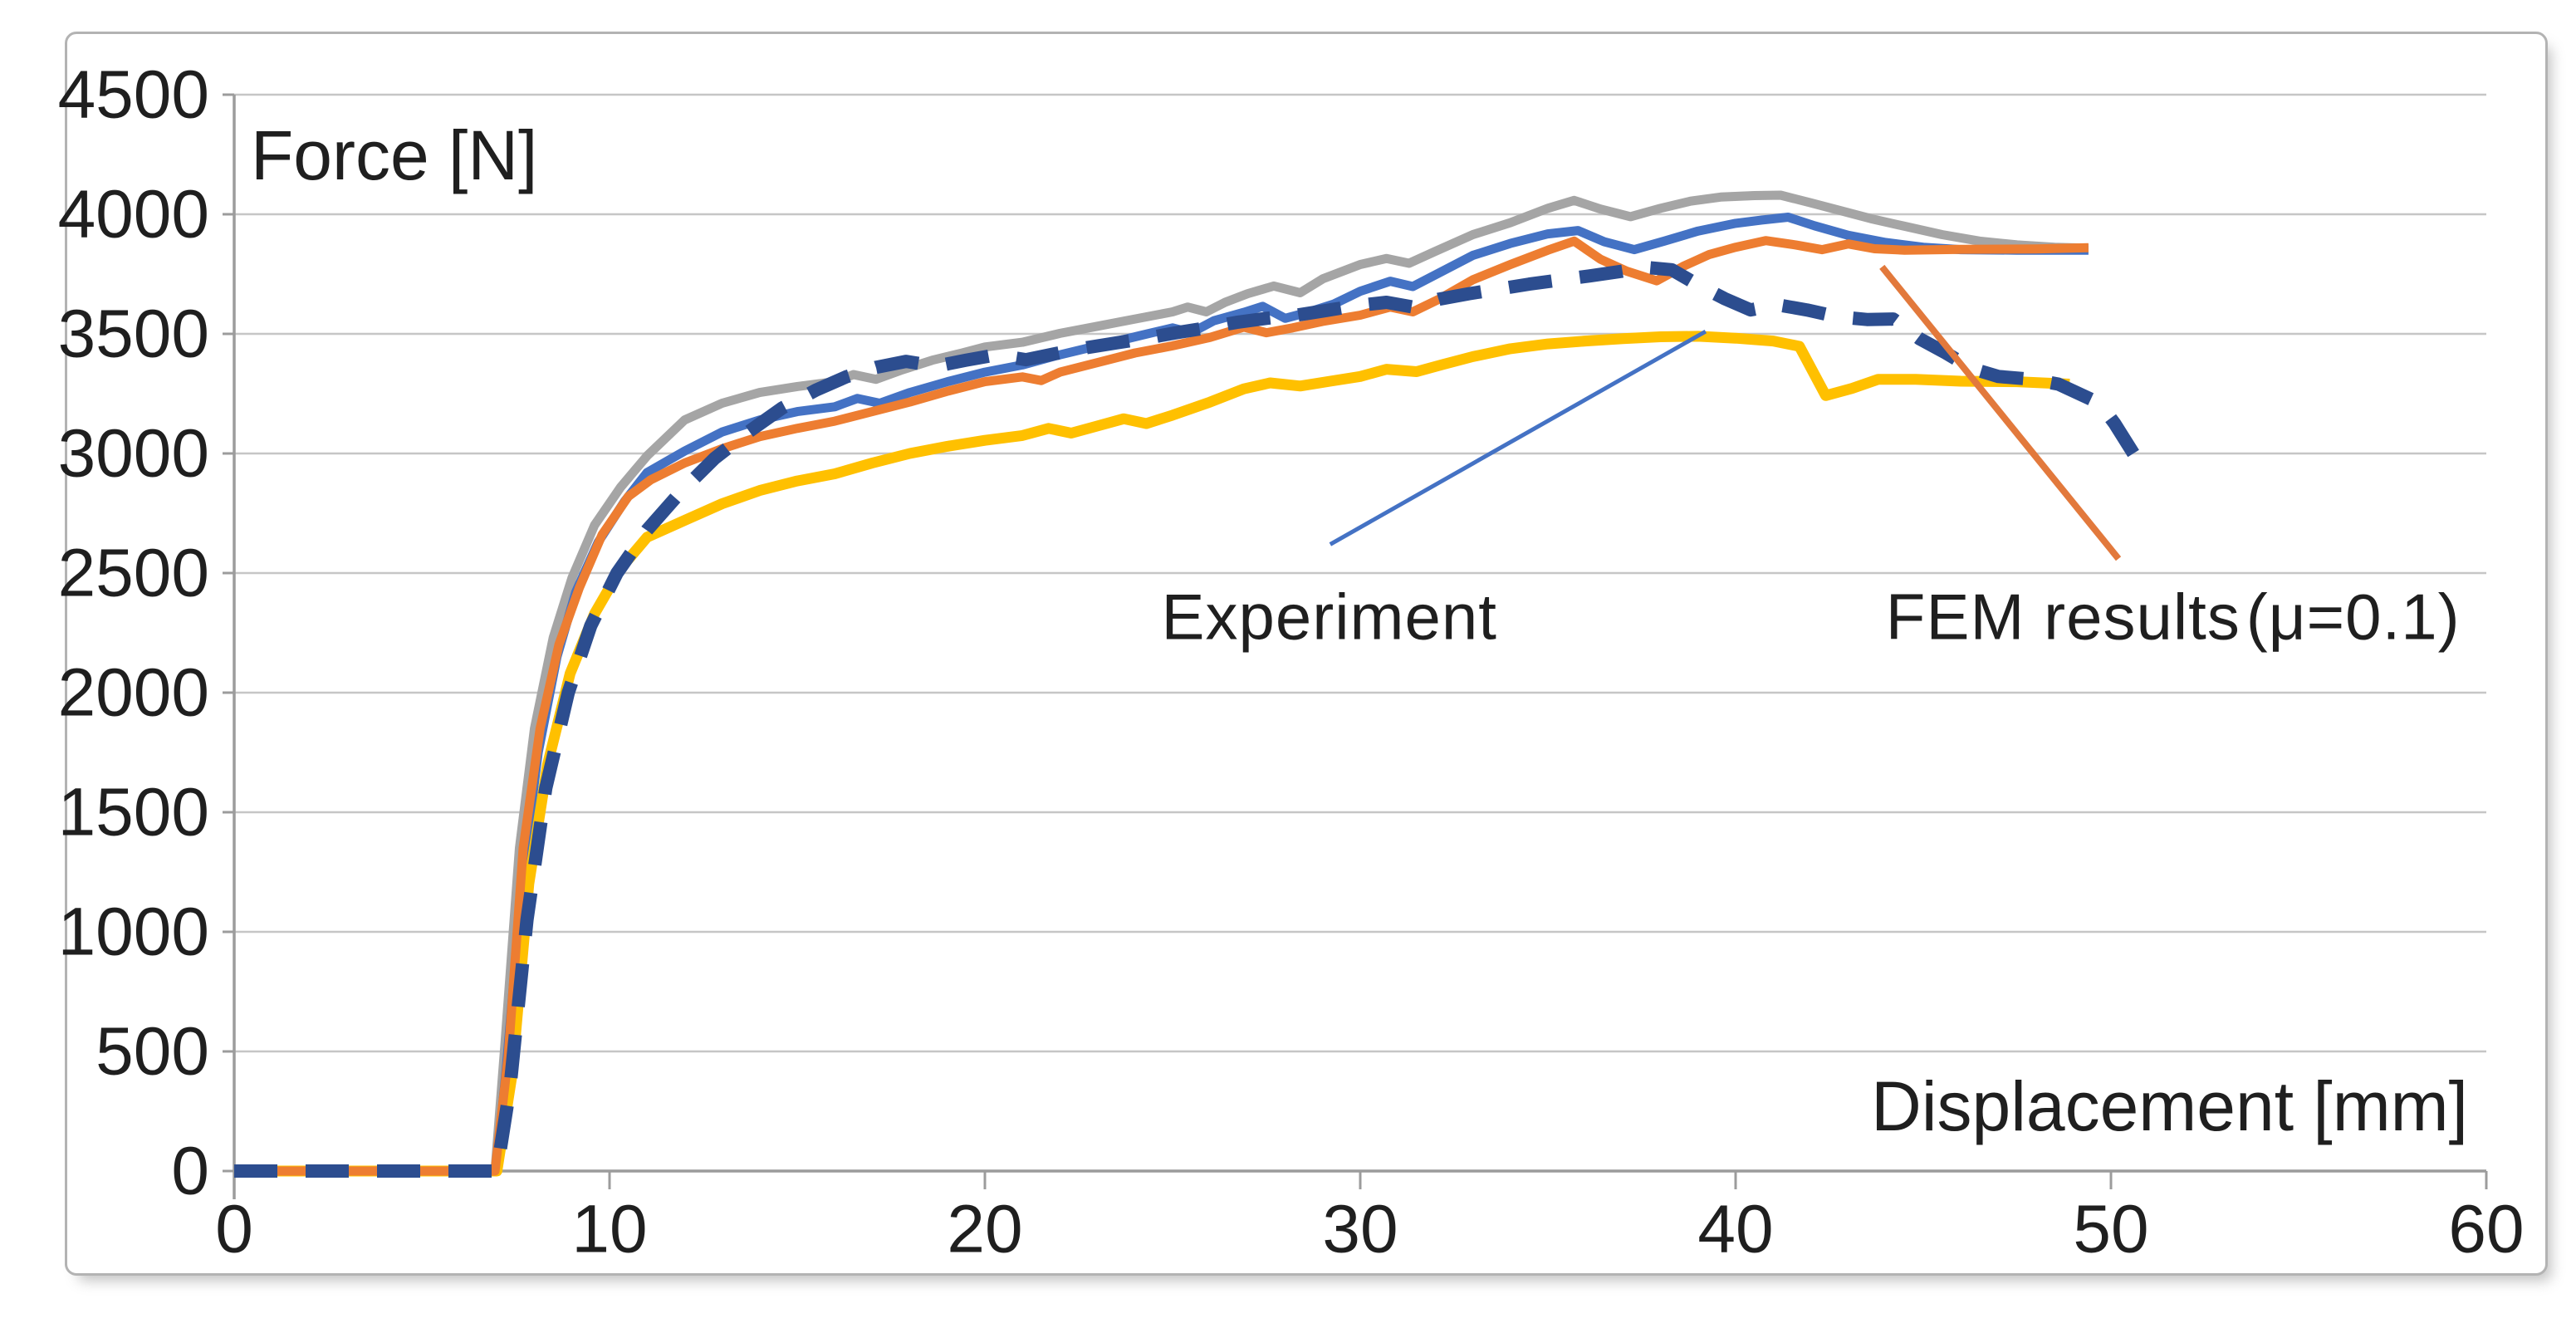 The image size is (2576, 1328). Describe the element at coordinates (133, 95) in the screenshot. I see `y-tick-label-4500: 4500` at that location.